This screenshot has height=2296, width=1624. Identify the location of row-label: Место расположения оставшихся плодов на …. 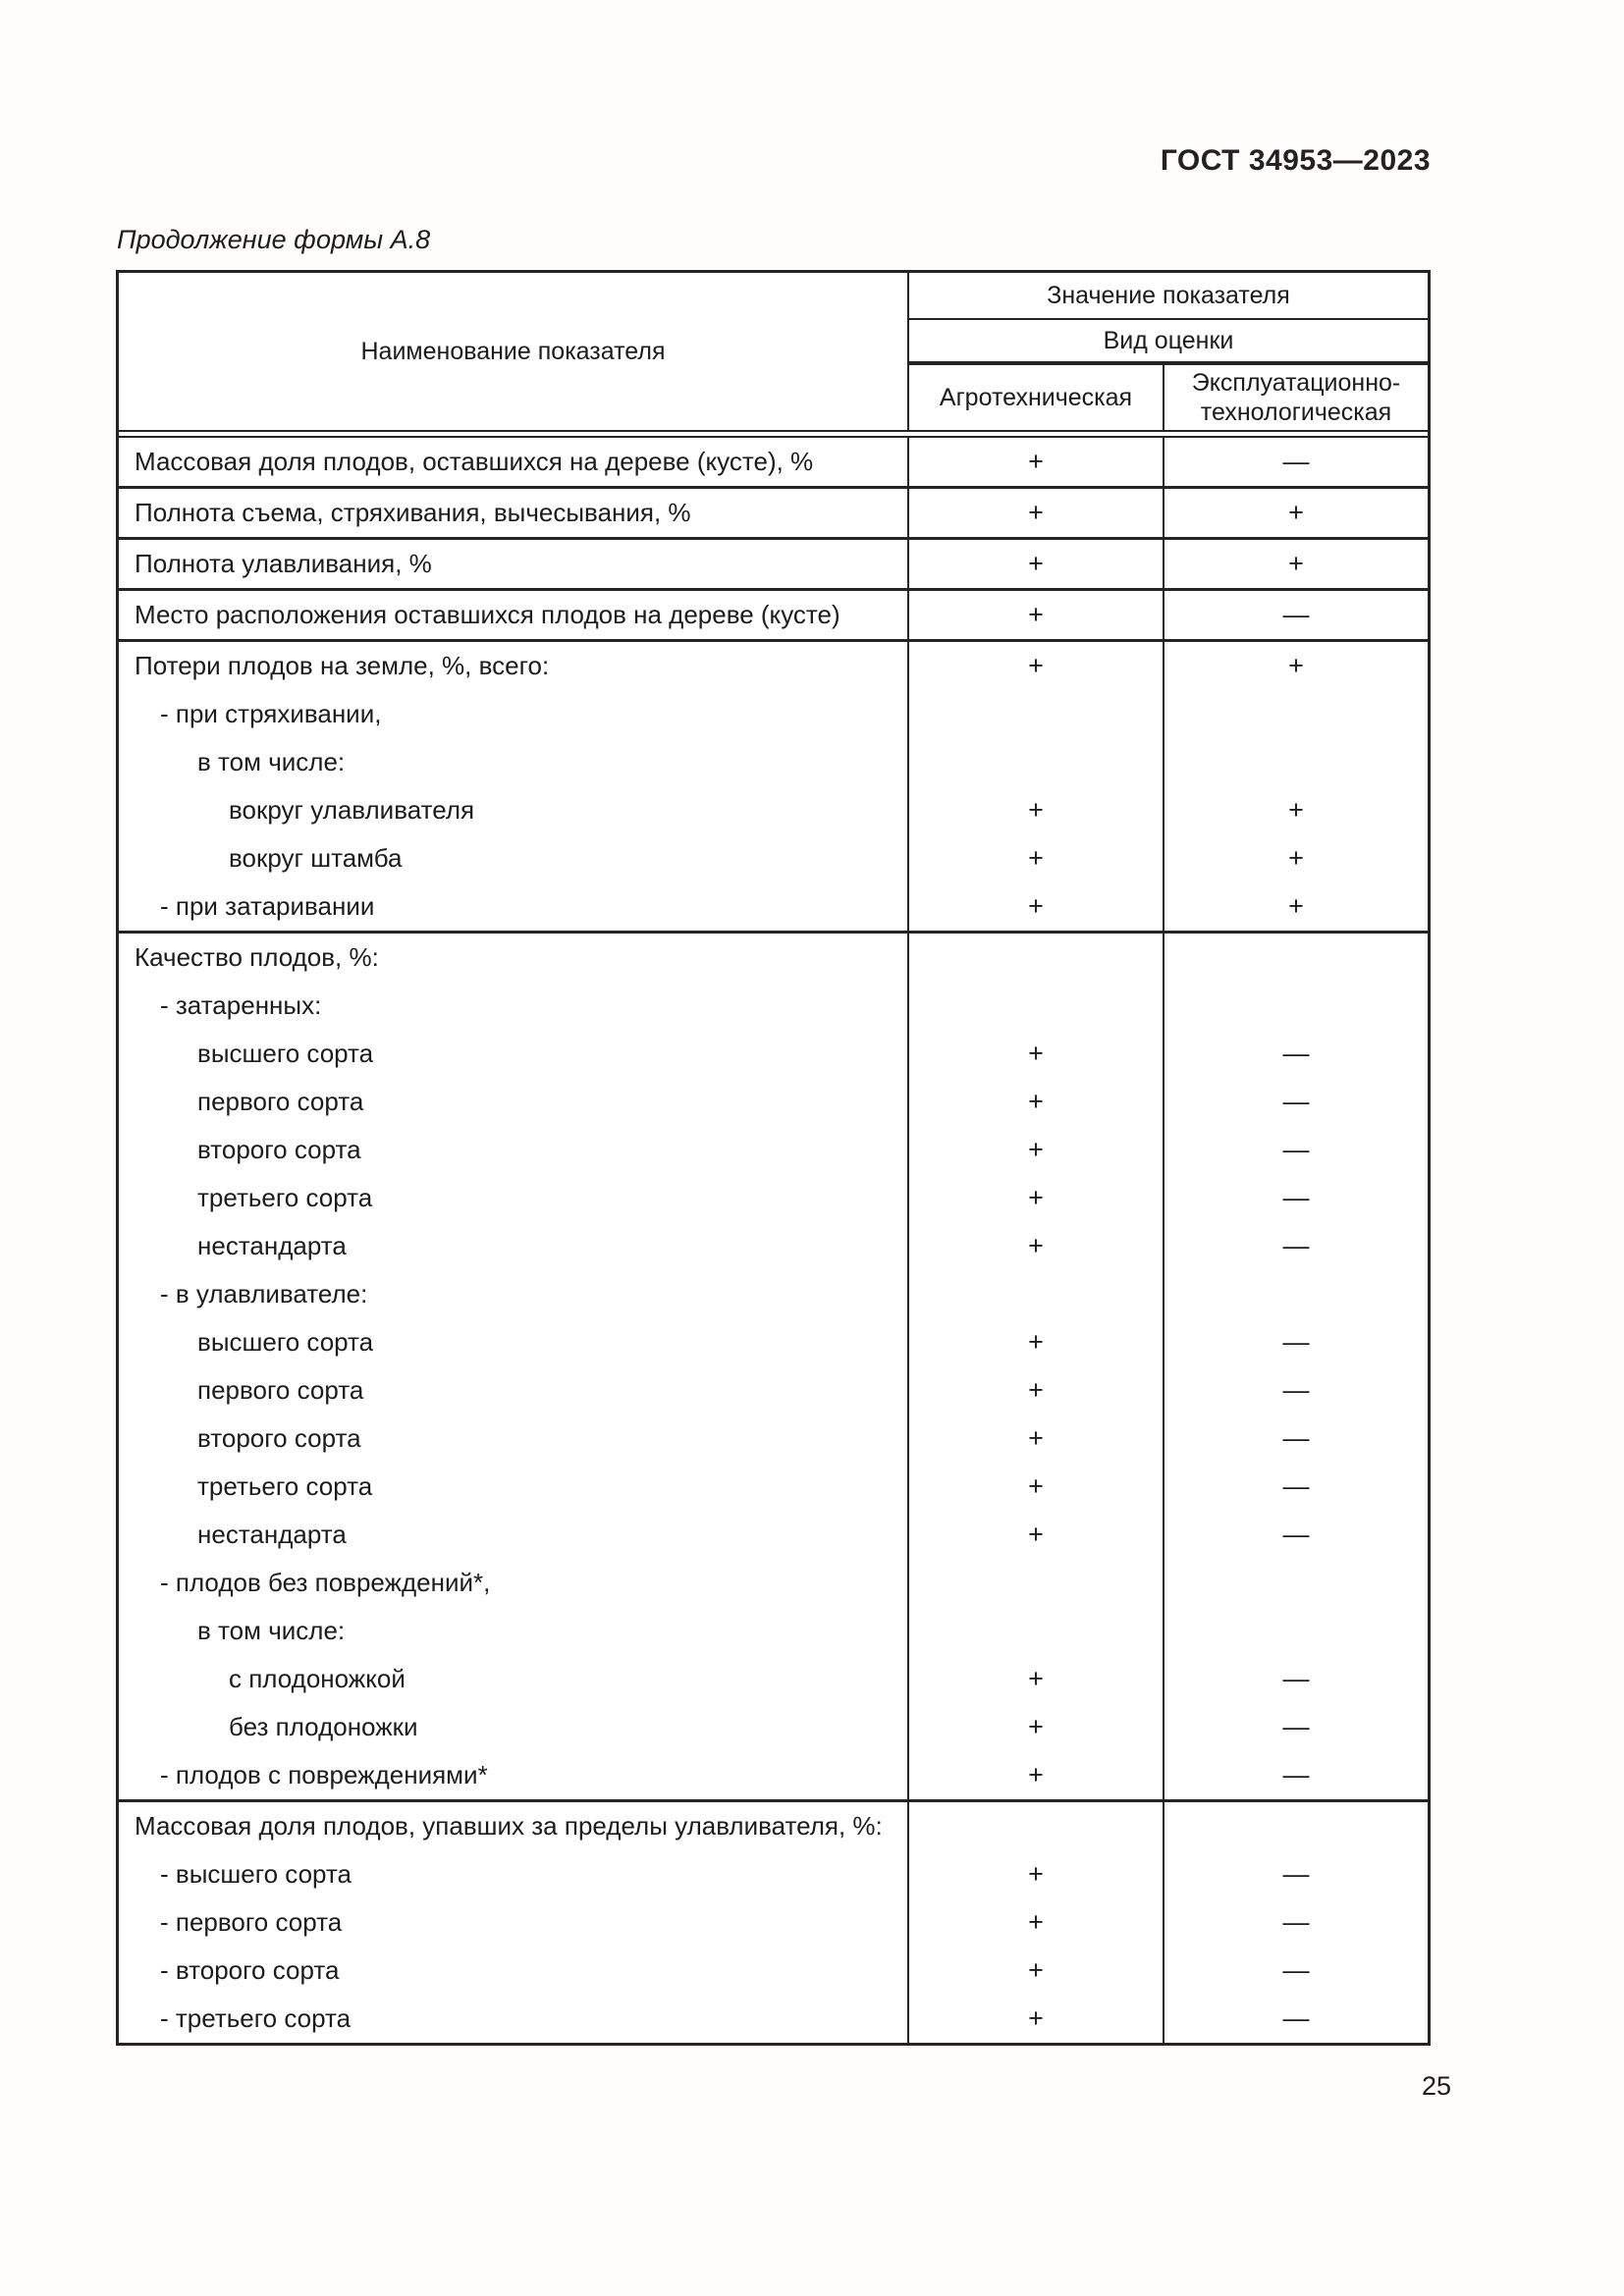
(514, 615).